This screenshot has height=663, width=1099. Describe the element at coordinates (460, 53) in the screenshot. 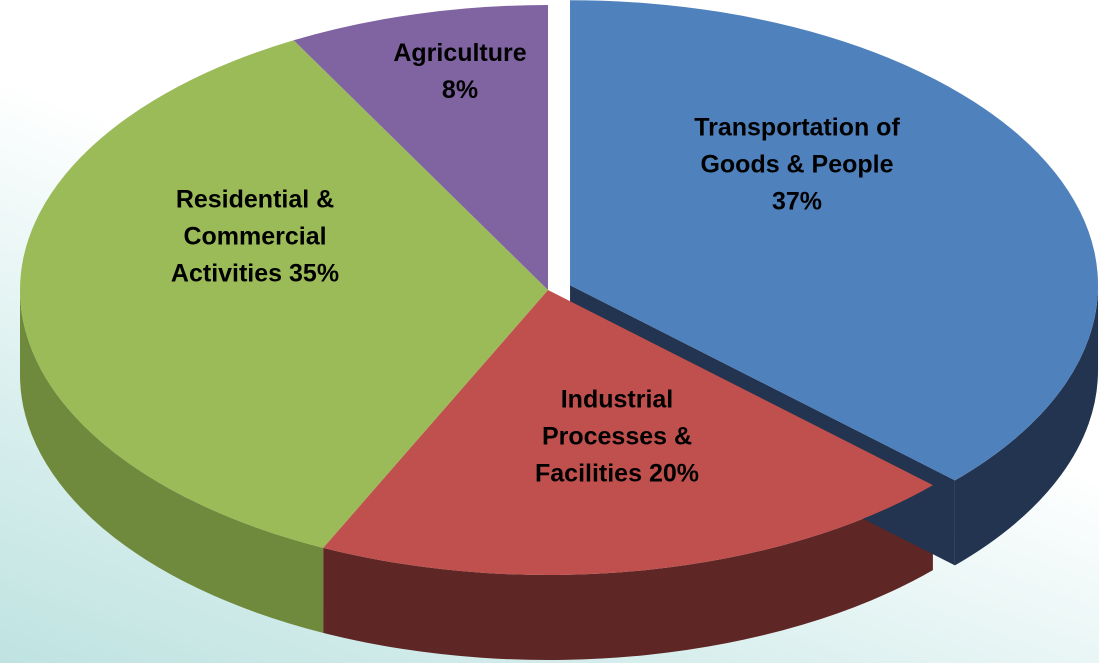

I see `category-label: Agriculture` at that location.